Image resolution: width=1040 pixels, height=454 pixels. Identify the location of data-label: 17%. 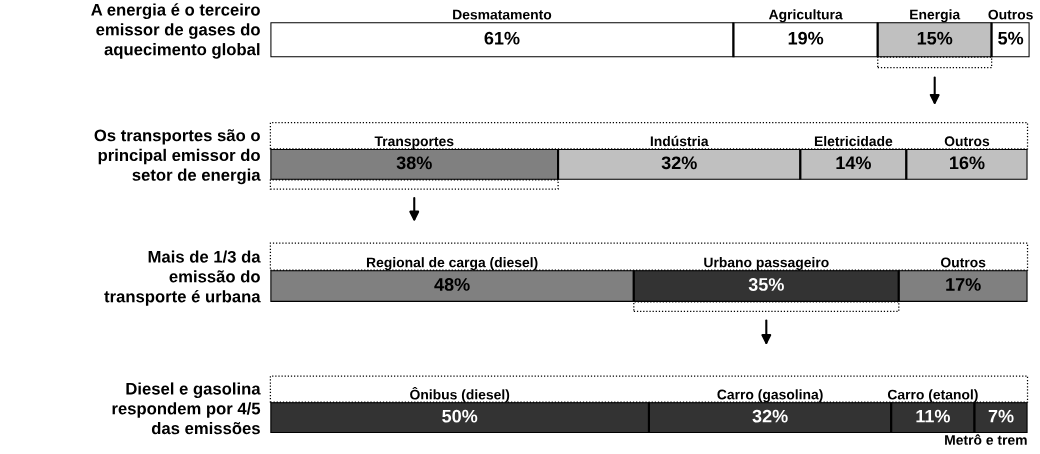
(963, 284).